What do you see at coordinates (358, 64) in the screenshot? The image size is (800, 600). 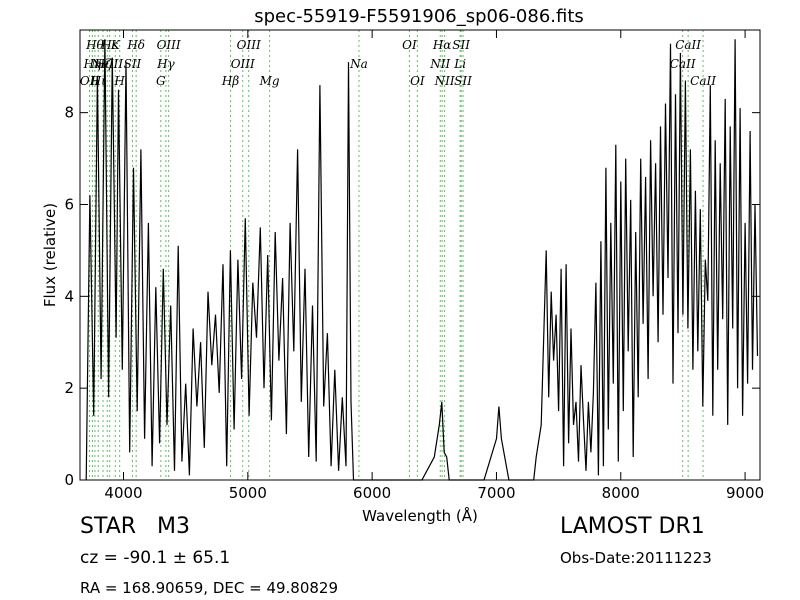 I see `line-label-18: Na` at bounding box center [358, 64].